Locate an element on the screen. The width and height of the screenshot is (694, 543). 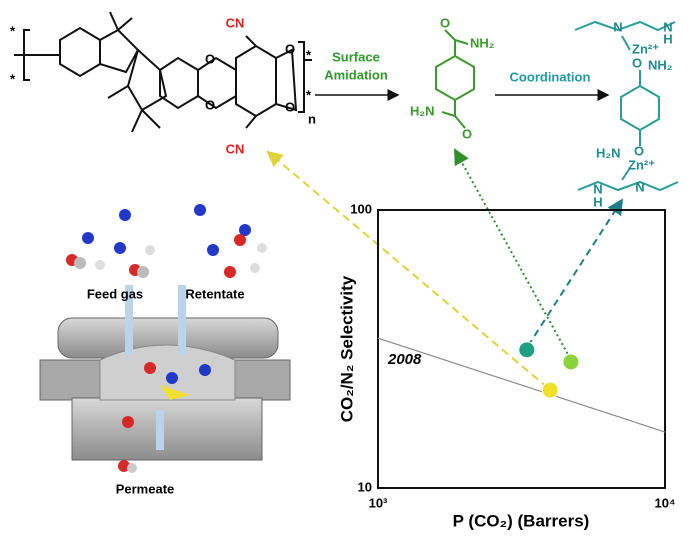
stream-label: Retentate is located at coordinates (214, 293).